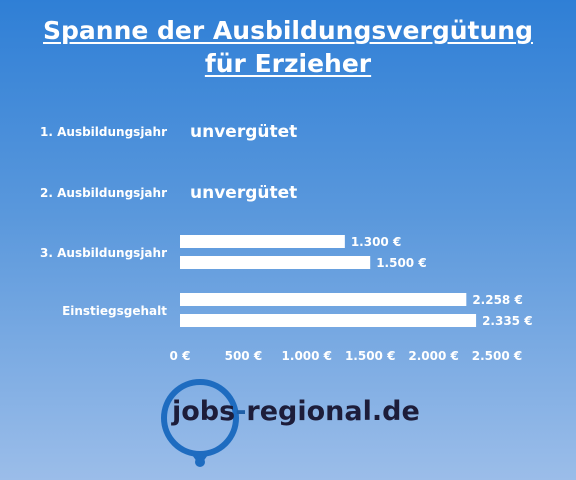  I want to click on logo-part-jobs: jobs, so click(204, 411).